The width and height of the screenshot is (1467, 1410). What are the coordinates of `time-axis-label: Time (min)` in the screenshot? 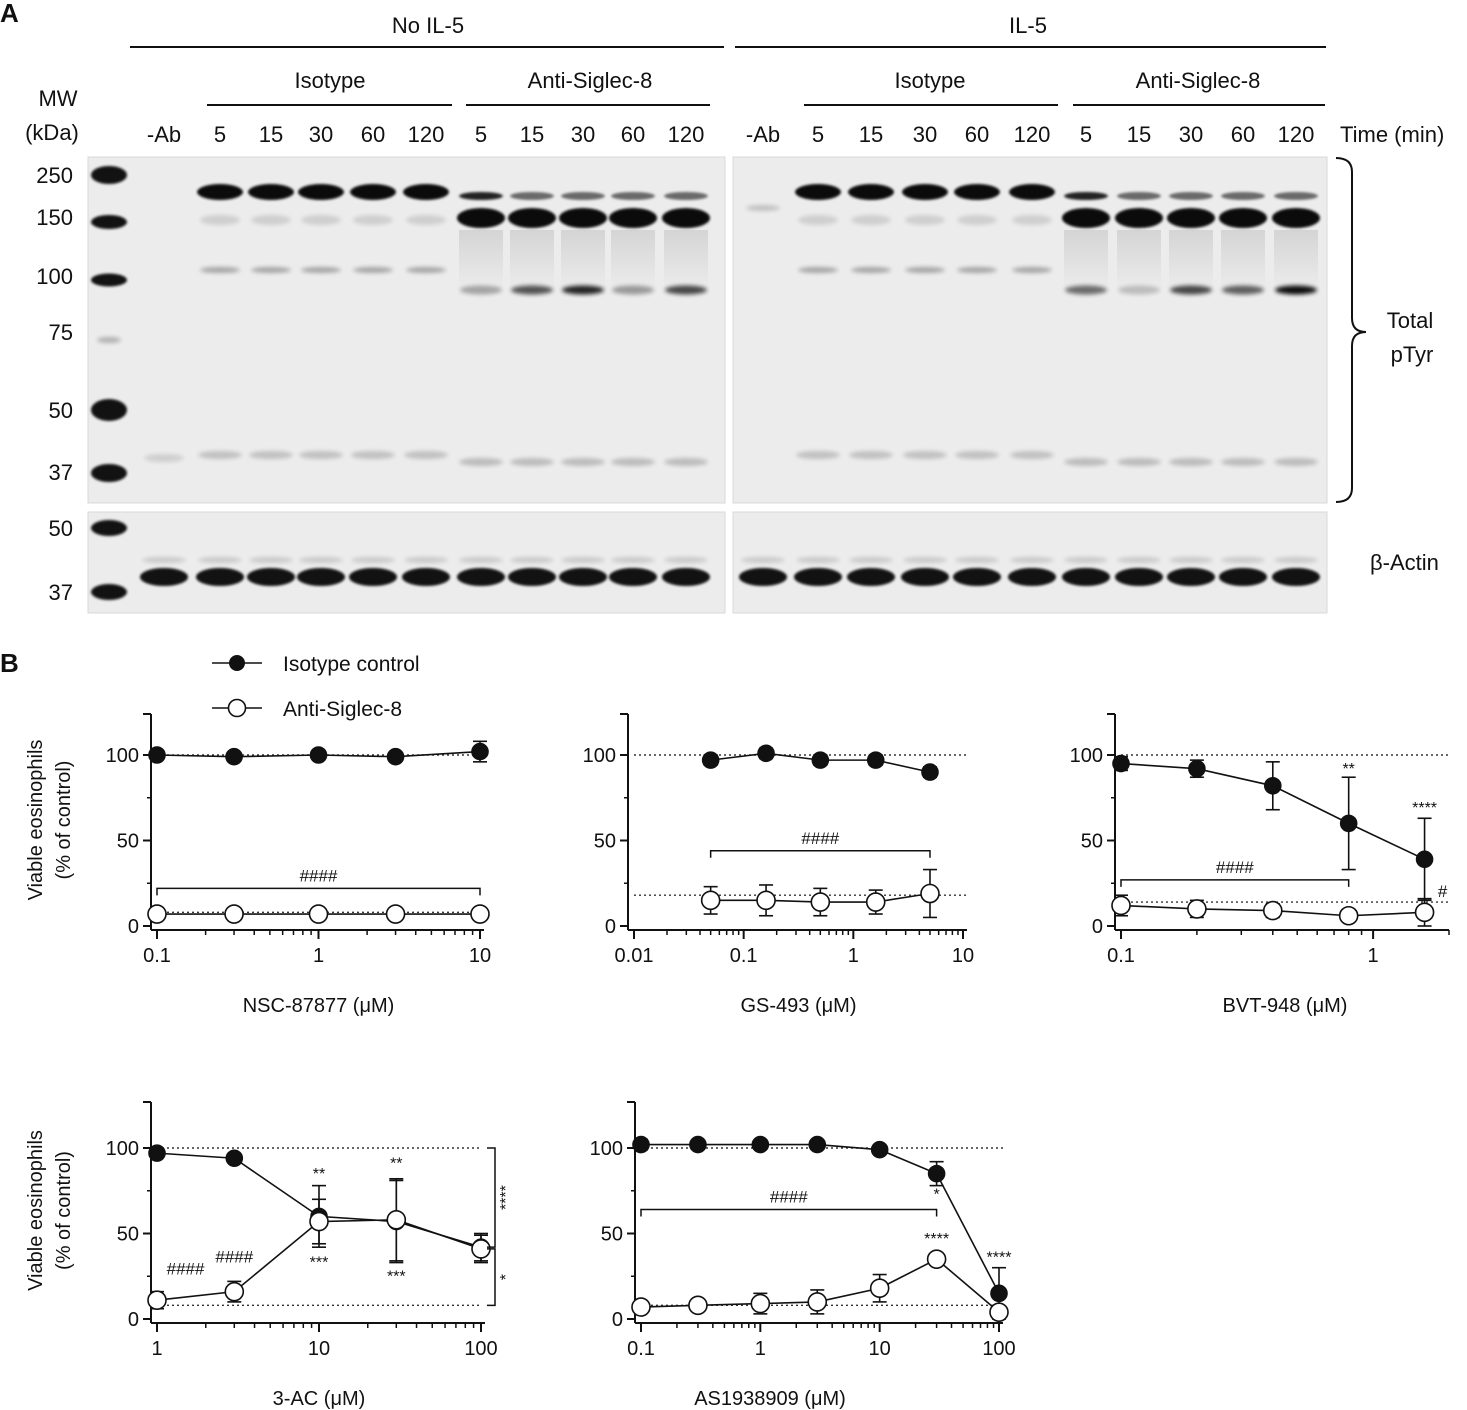 It's located at (1392, 134).